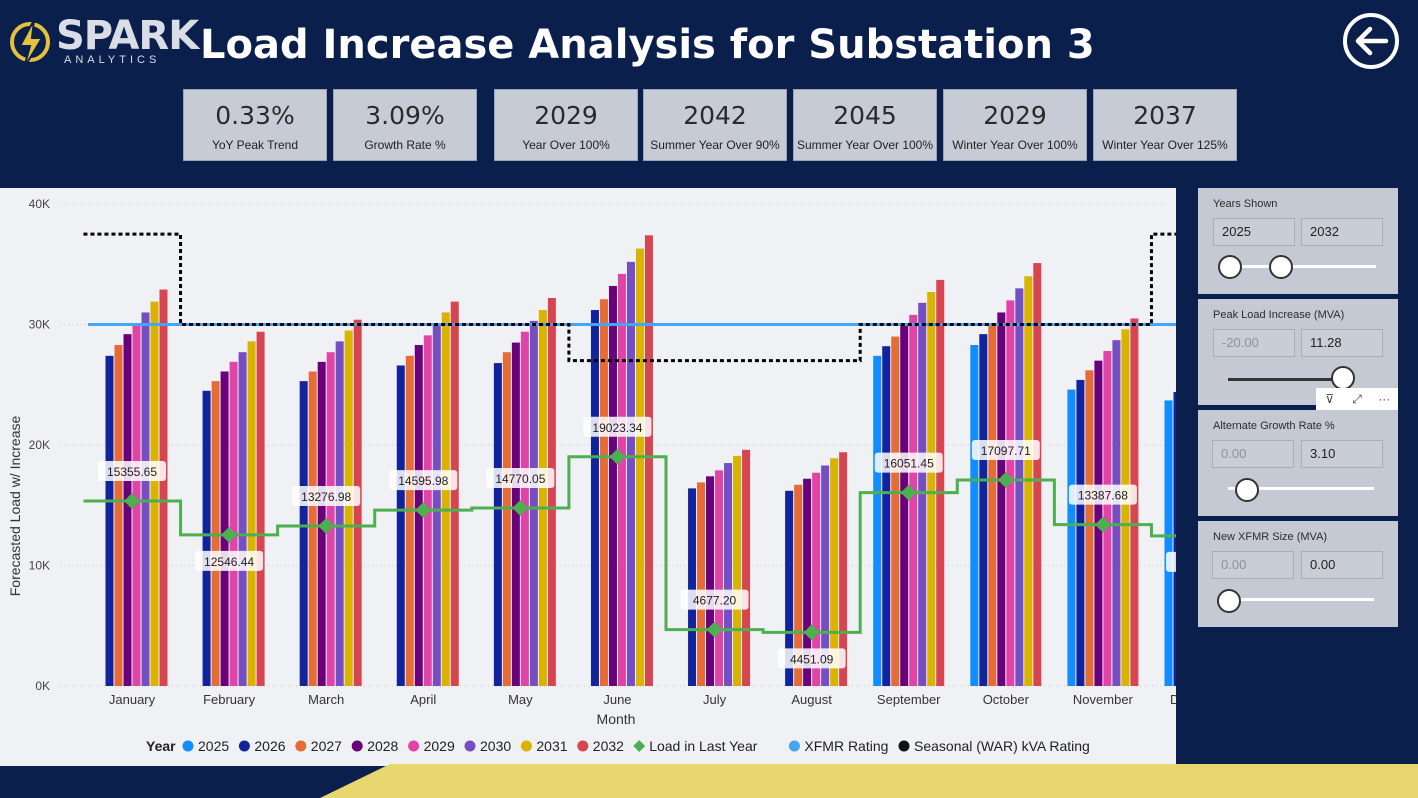 Image resolution: width=1418 pixels, height=798 pixels. What do you see at coordinates (617, 699) in the screenshot?
I see `x-tick-label: June` at bounding box center [617, 699].